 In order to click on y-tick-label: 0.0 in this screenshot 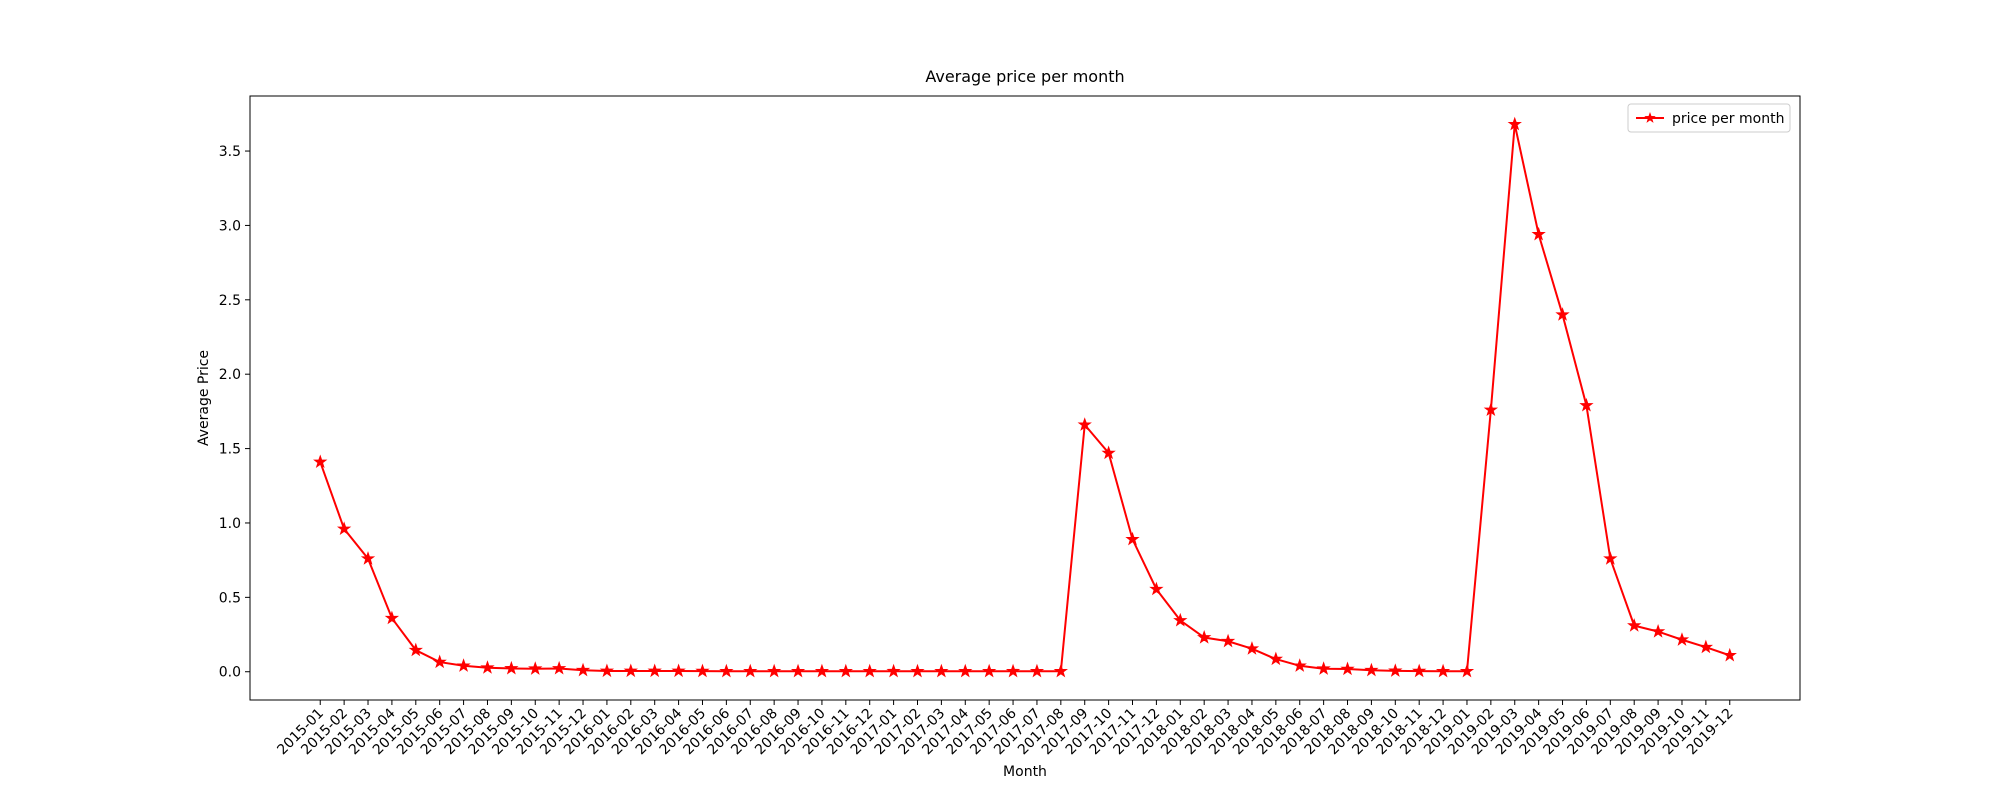, I will do `click(230, 673)`.